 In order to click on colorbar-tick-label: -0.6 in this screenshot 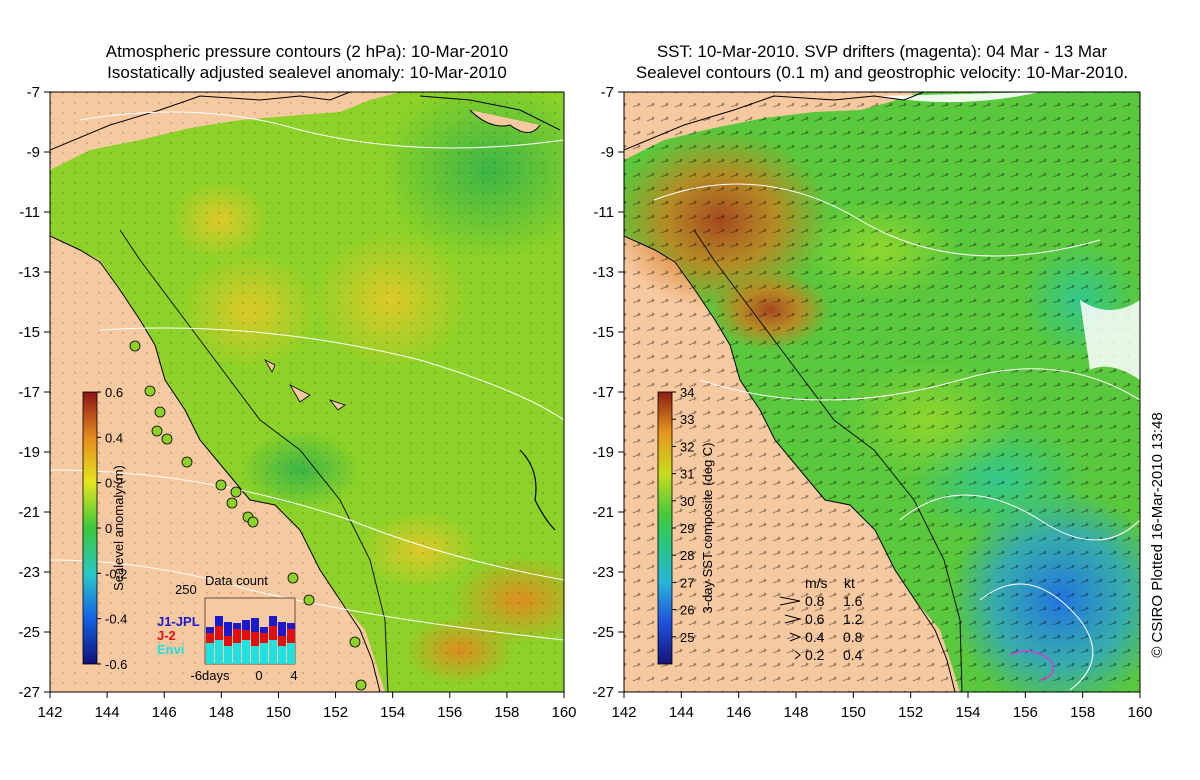, I will do `click(116, 664)`.